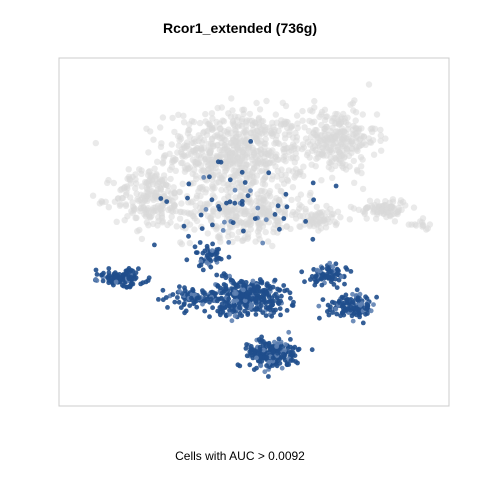 This screenshot has width=480, height=485. I want to click on x-axis-label: Cells with AUC > 0.0092, so click(240, 456).